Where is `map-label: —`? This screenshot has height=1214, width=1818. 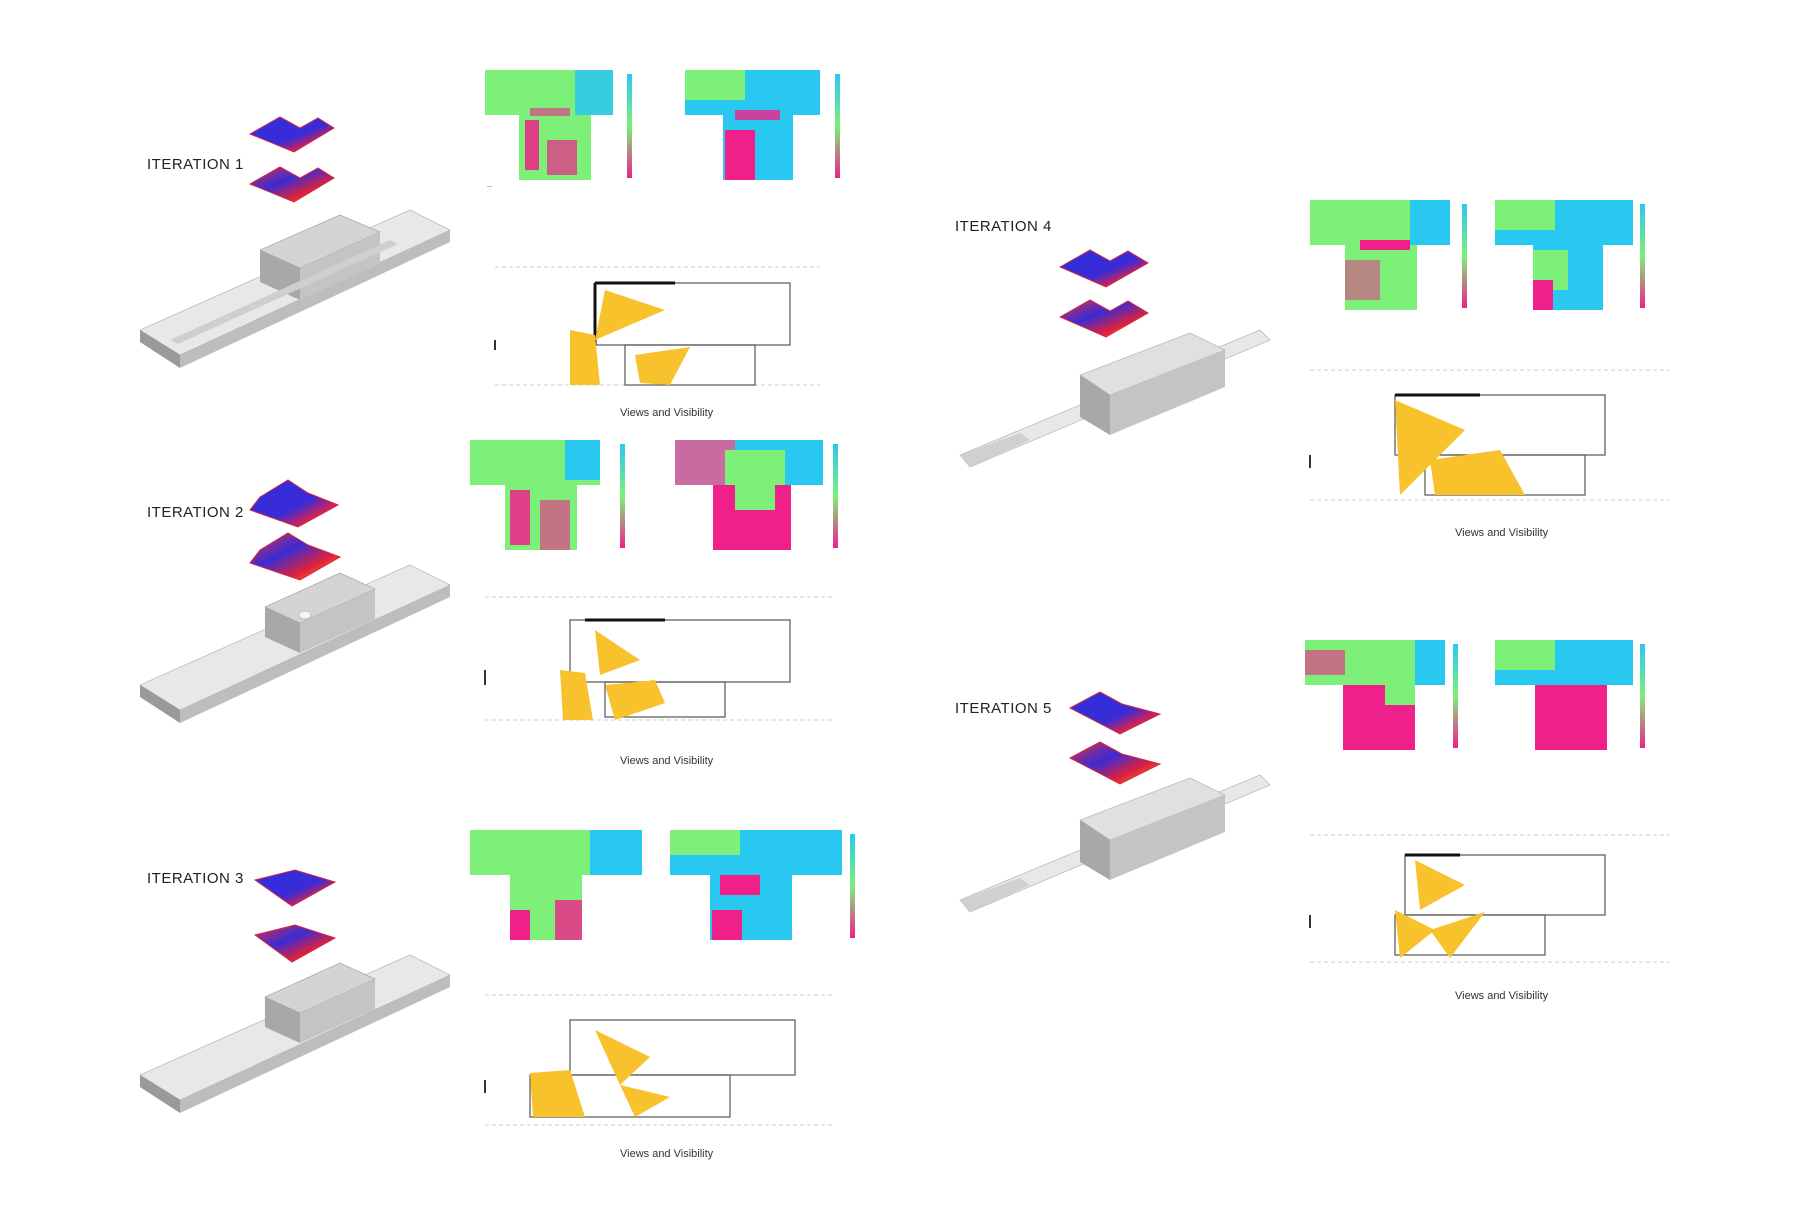 map-label: — is located at coordinates (489, 187).